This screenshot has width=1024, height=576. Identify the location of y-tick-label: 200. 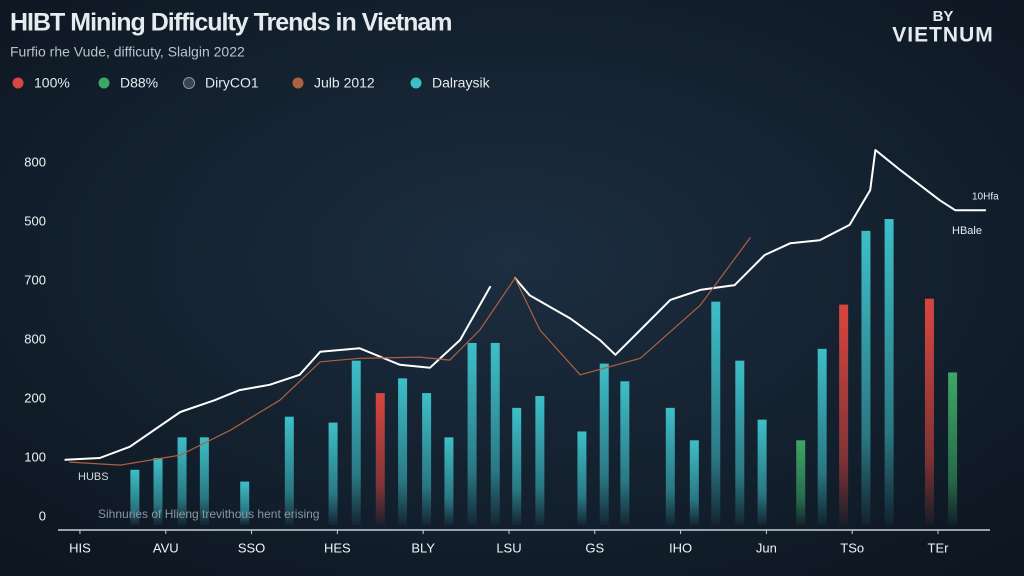
(35, 397).